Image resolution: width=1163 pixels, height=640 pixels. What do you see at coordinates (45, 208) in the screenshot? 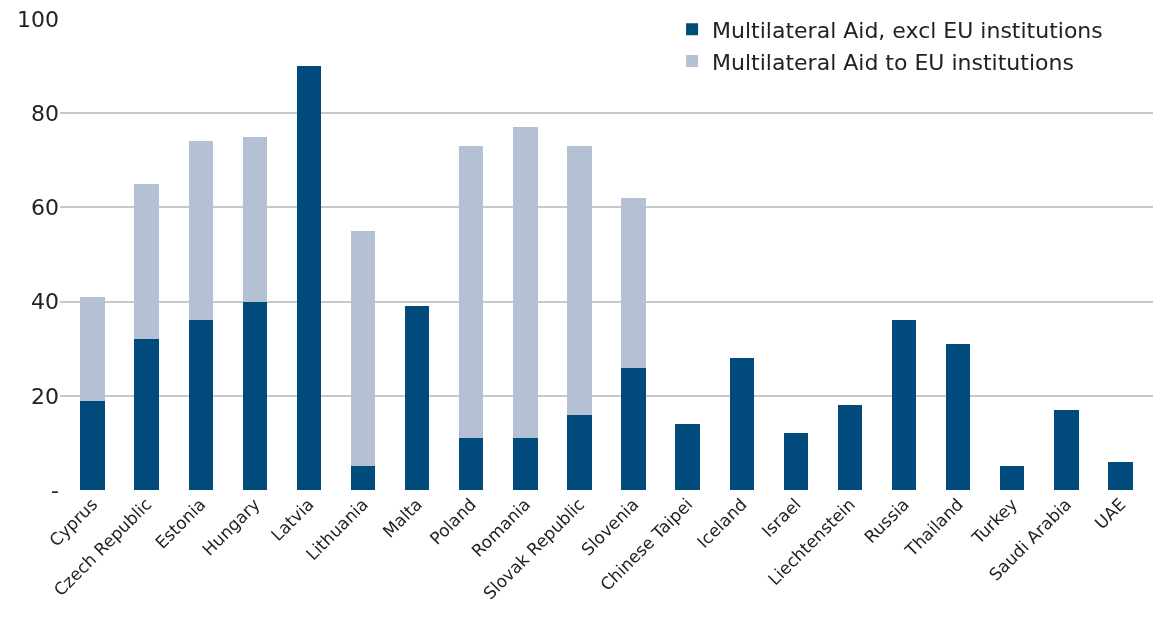
I see `y-tick-label: 60` at bounding box center [45, 208].